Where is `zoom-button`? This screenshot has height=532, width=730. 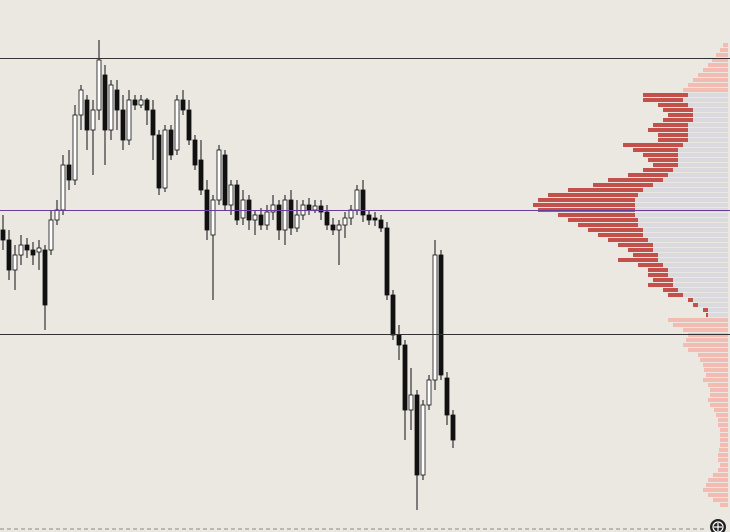 zoom-button is located at coordinates (718, 525).